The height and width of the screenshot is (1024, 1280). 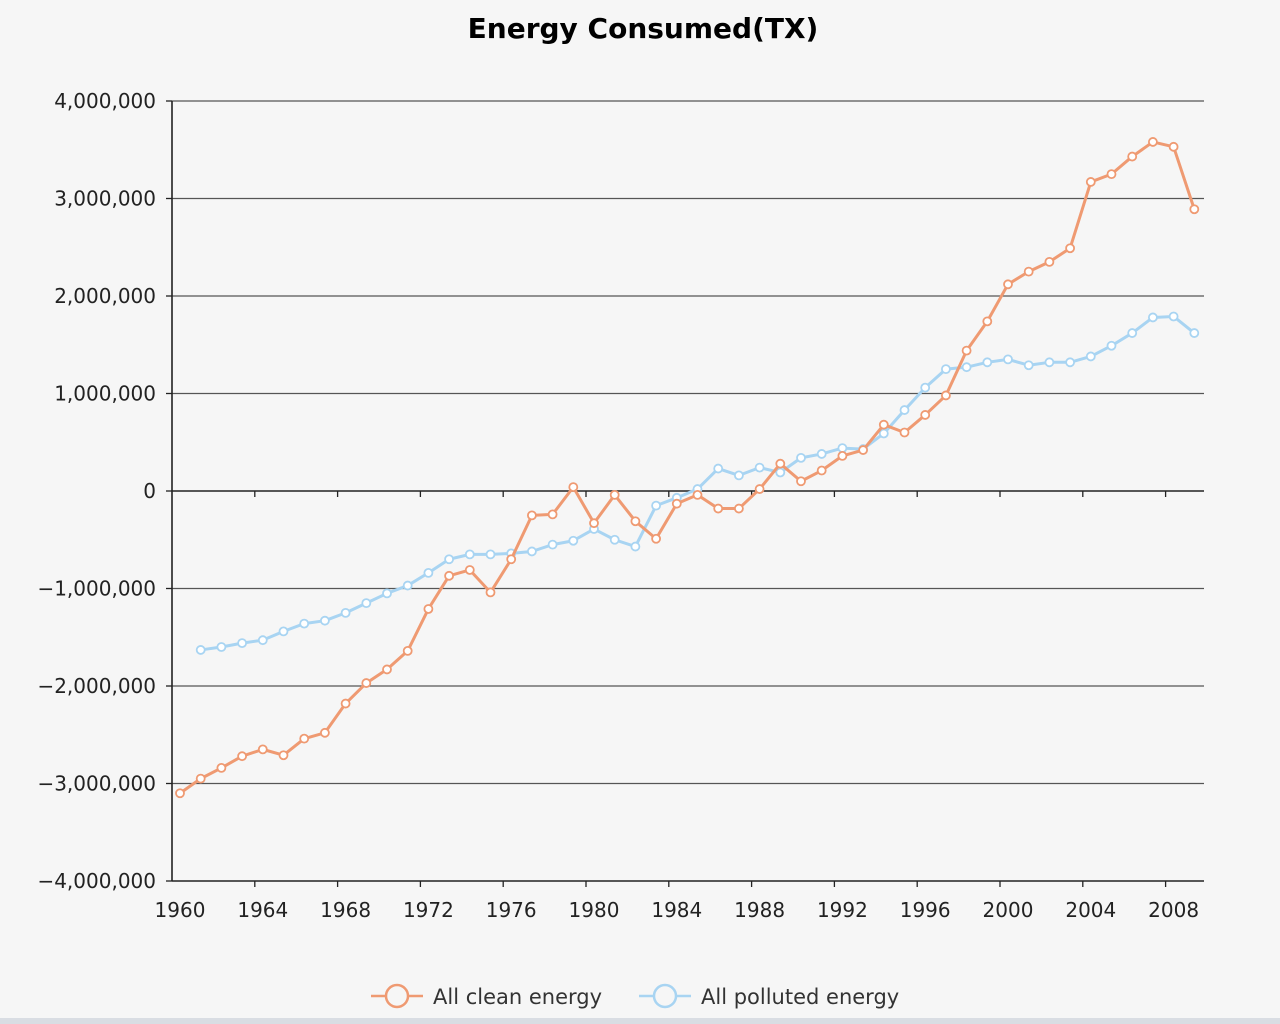 I want to click on legend-marker-icon, so click(x=397, y=996).